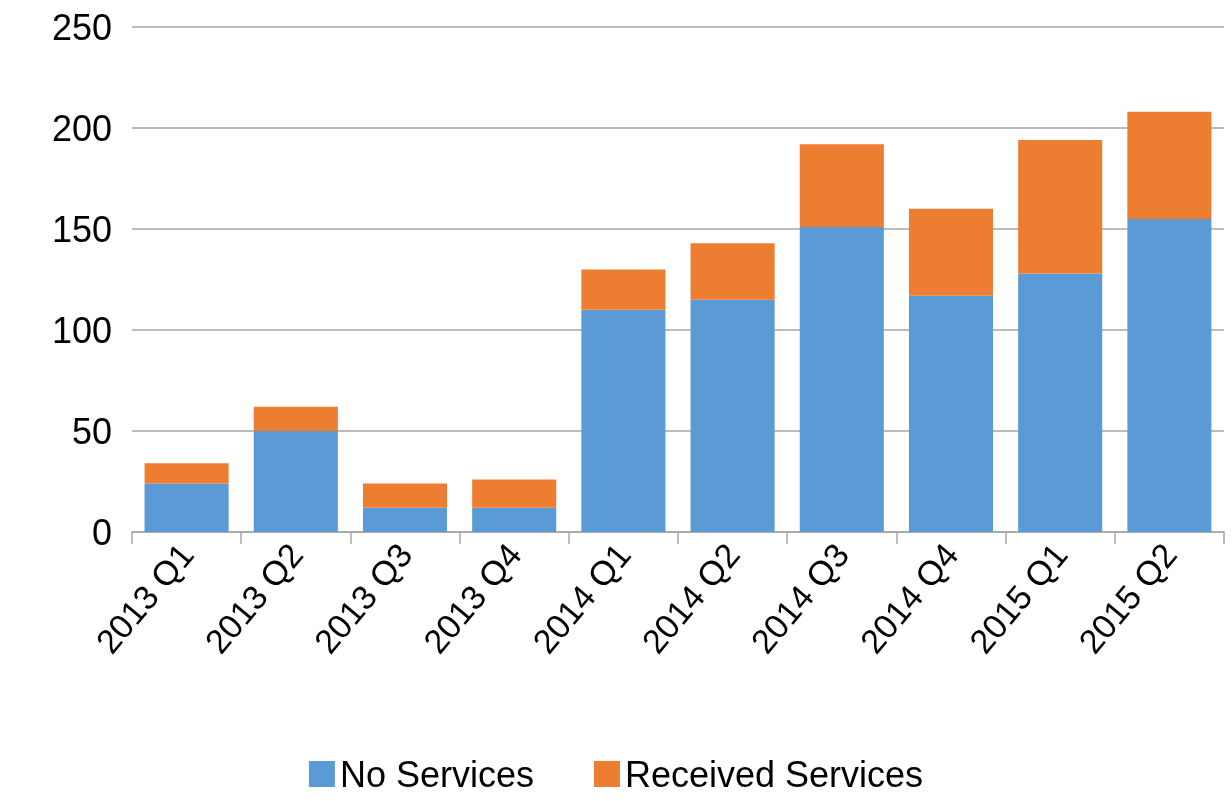 The width and height of the screenshot is (1232, 801). Describe the element at coordinates (436, 774) in the screenshot. I see `legend-label: No Services` at that location.